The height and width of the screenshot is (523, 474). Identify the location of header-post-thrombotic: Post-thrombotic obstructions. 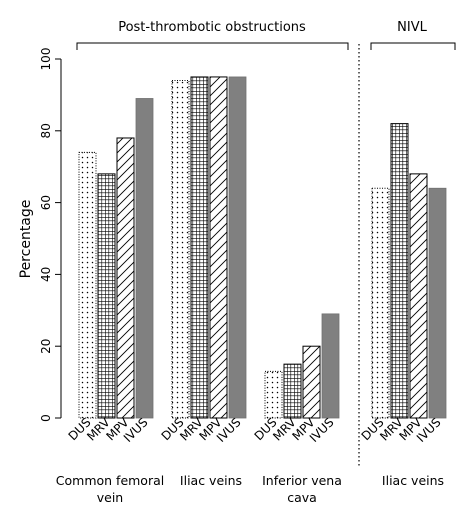
(212, 27).